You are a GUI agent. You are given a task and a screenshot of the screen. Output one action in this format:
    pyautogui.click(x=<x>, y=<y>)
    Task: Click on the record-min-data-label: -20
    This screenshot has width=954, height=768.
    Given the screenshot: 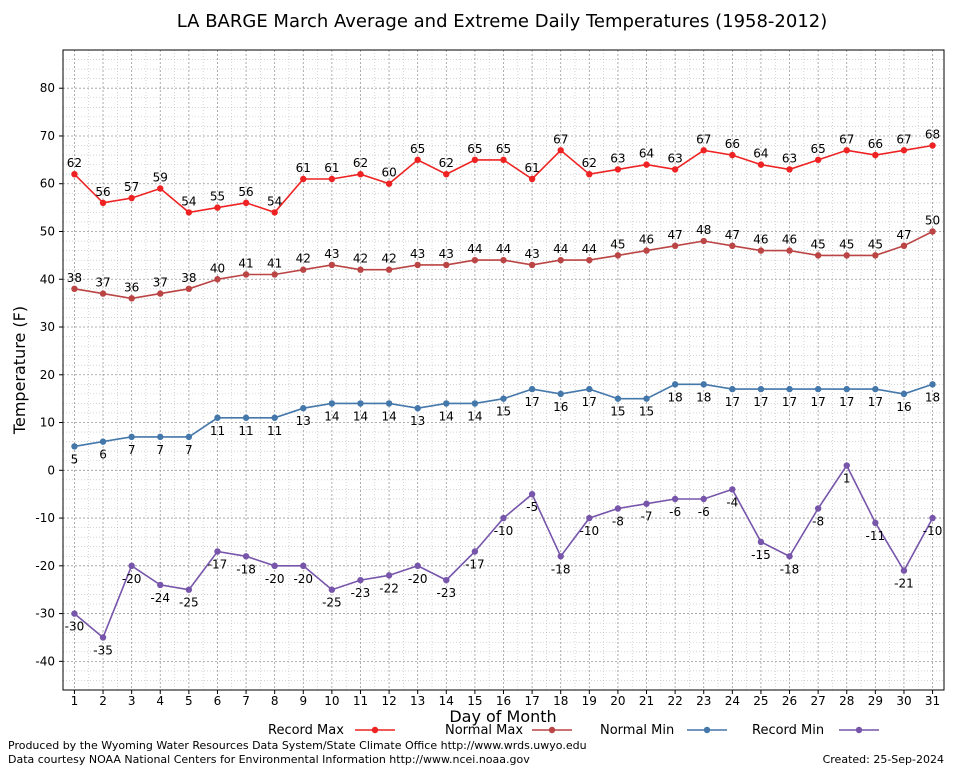 What is the action you would take?
    pyautogui.click(x=275, y=579)
    